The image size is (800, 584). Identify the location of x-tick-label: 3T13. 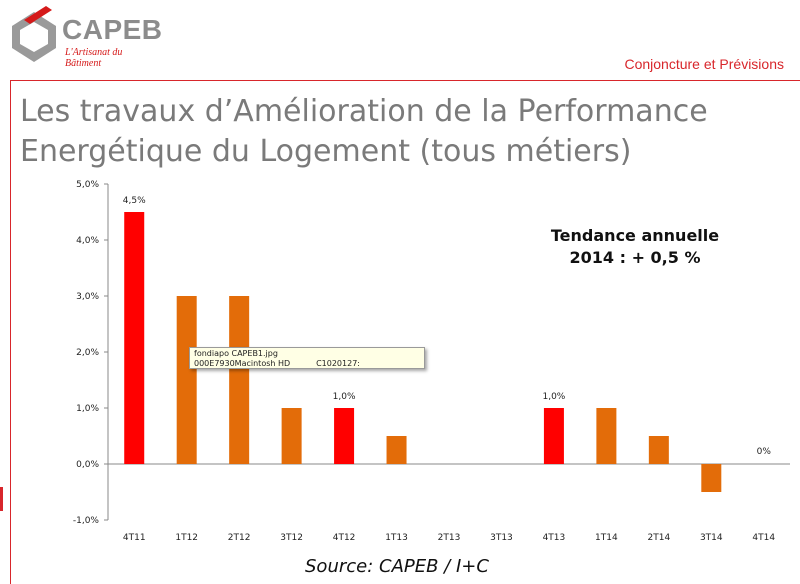
(501, 538).